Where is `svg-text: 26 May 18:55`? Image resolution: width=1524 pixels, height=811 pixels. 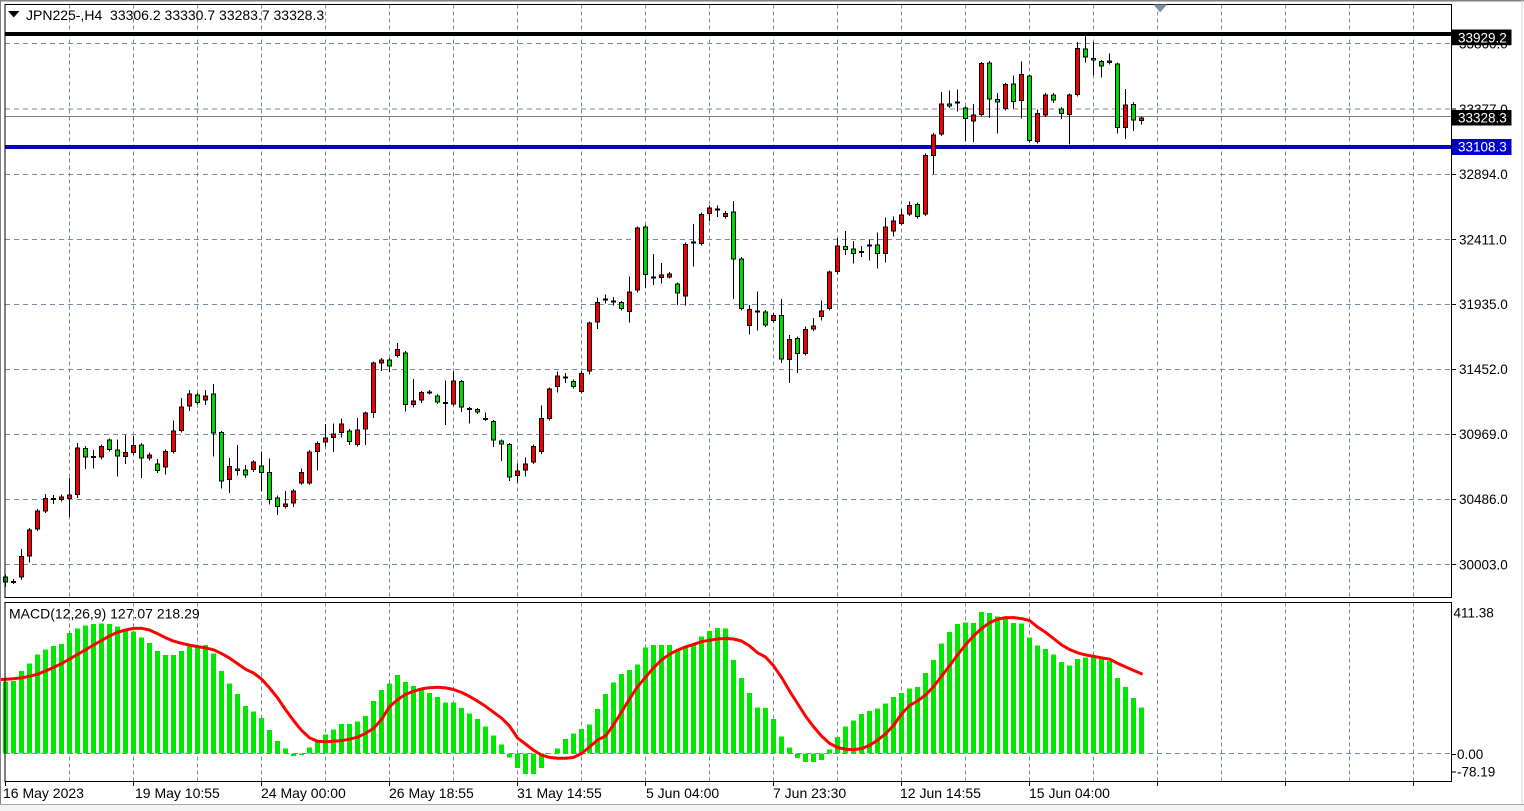
svg-text: 26 May 18:55 is located at coordinates (431, 793).